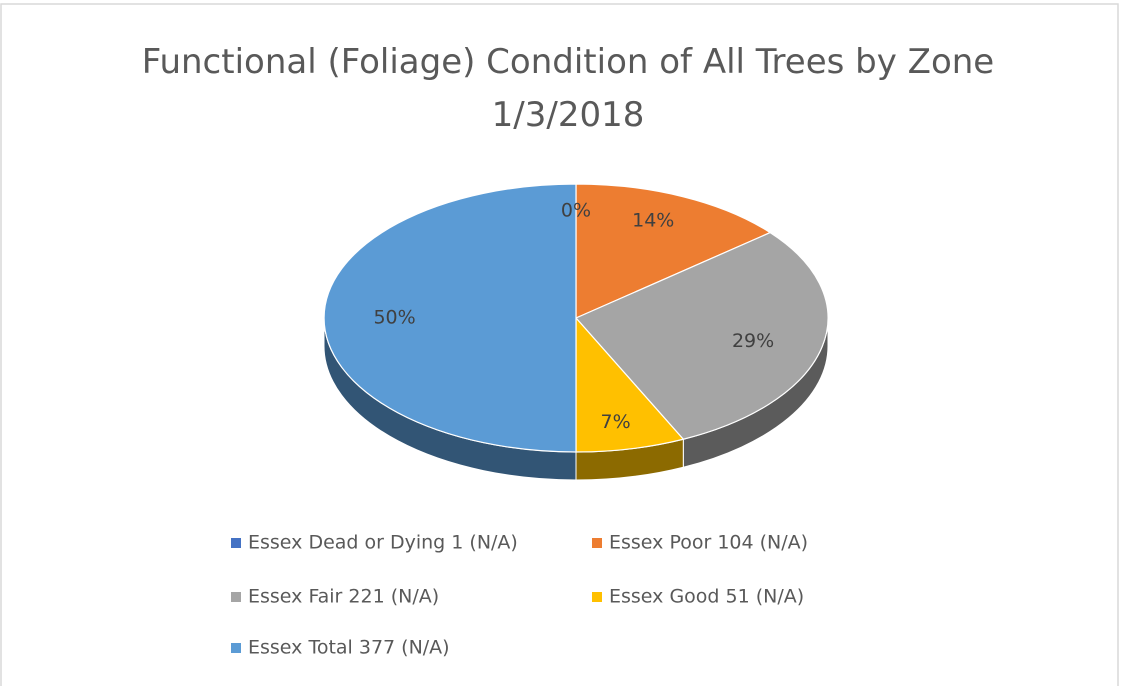  Describe the element at coordinates (343, 597) in the screenshot. I see `legend-label: Essex Fair 221 (N/A)` at that location.